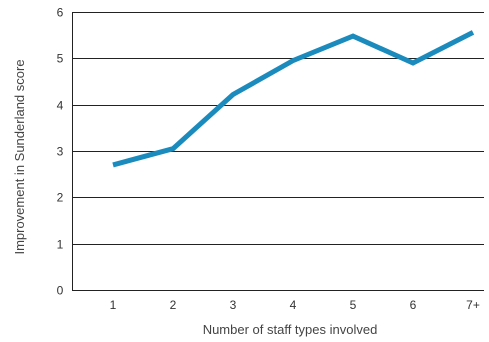 The height and width of the screenshot is (342, 489). I want to click on y-tick-label: 3, so click(60, 152).